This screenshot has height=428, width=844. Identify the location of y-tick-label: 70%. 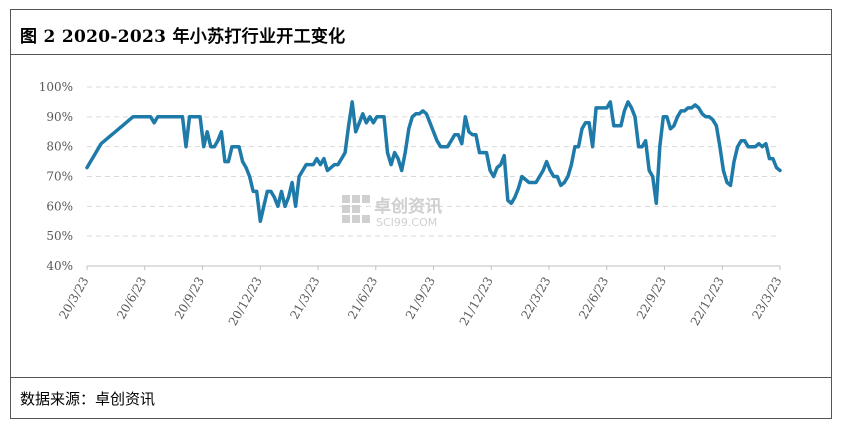
(59, 177).